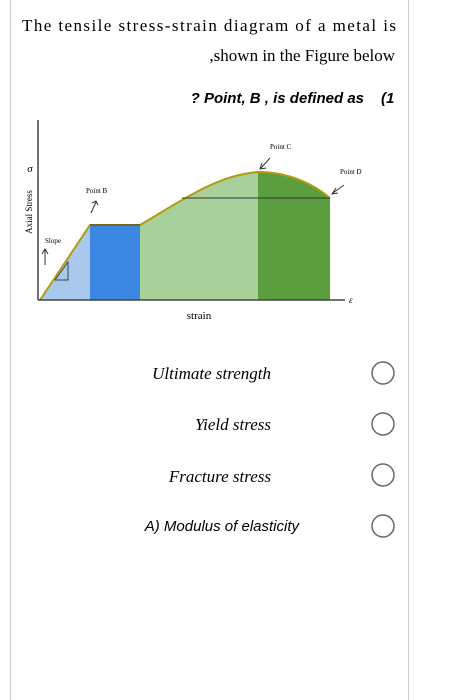  Describe the element at coordinates (351, 172) in the screenshot. I see `label: Point D` at that location.